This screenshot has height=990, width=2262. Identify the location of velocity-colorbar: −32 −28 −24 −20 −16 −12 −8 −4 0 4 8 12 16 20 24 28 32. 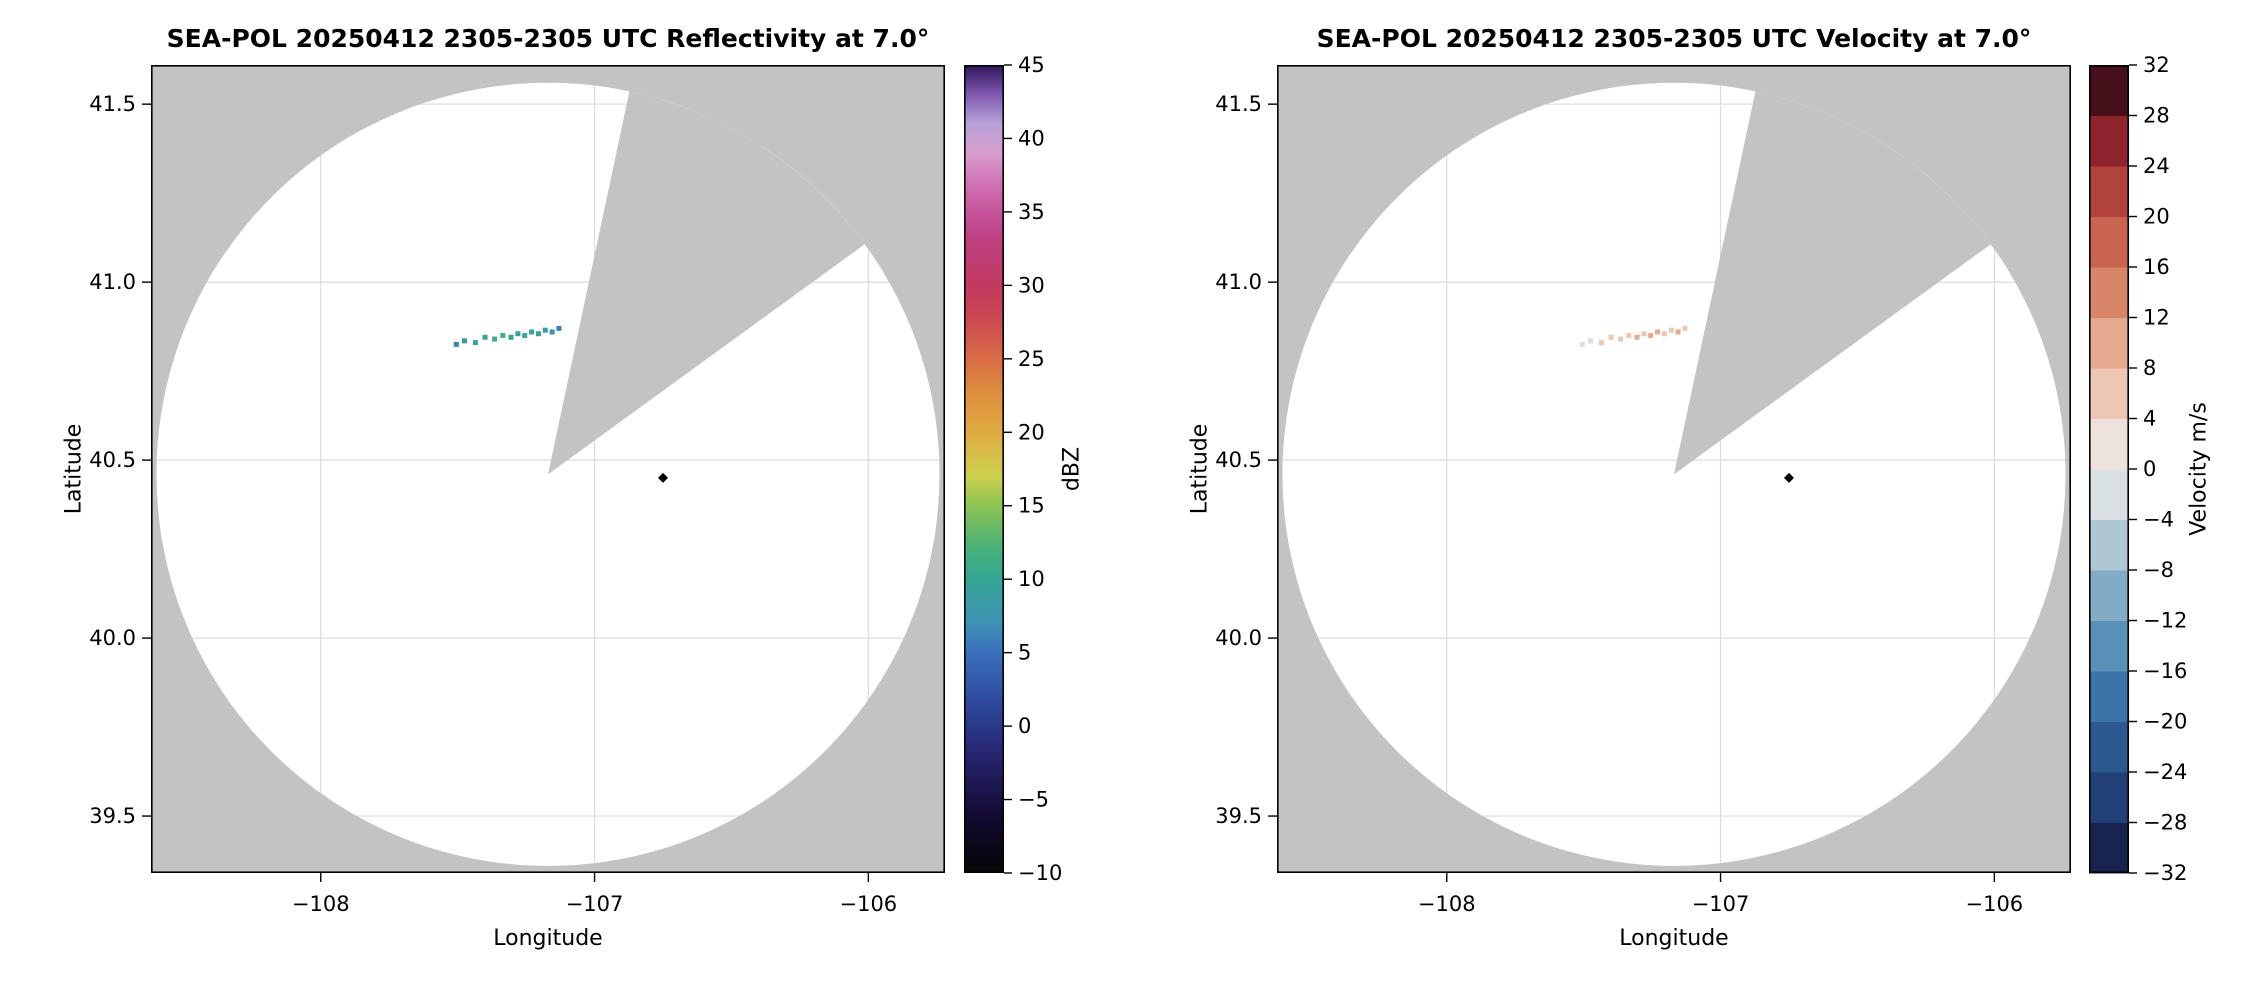
(2138, 469).